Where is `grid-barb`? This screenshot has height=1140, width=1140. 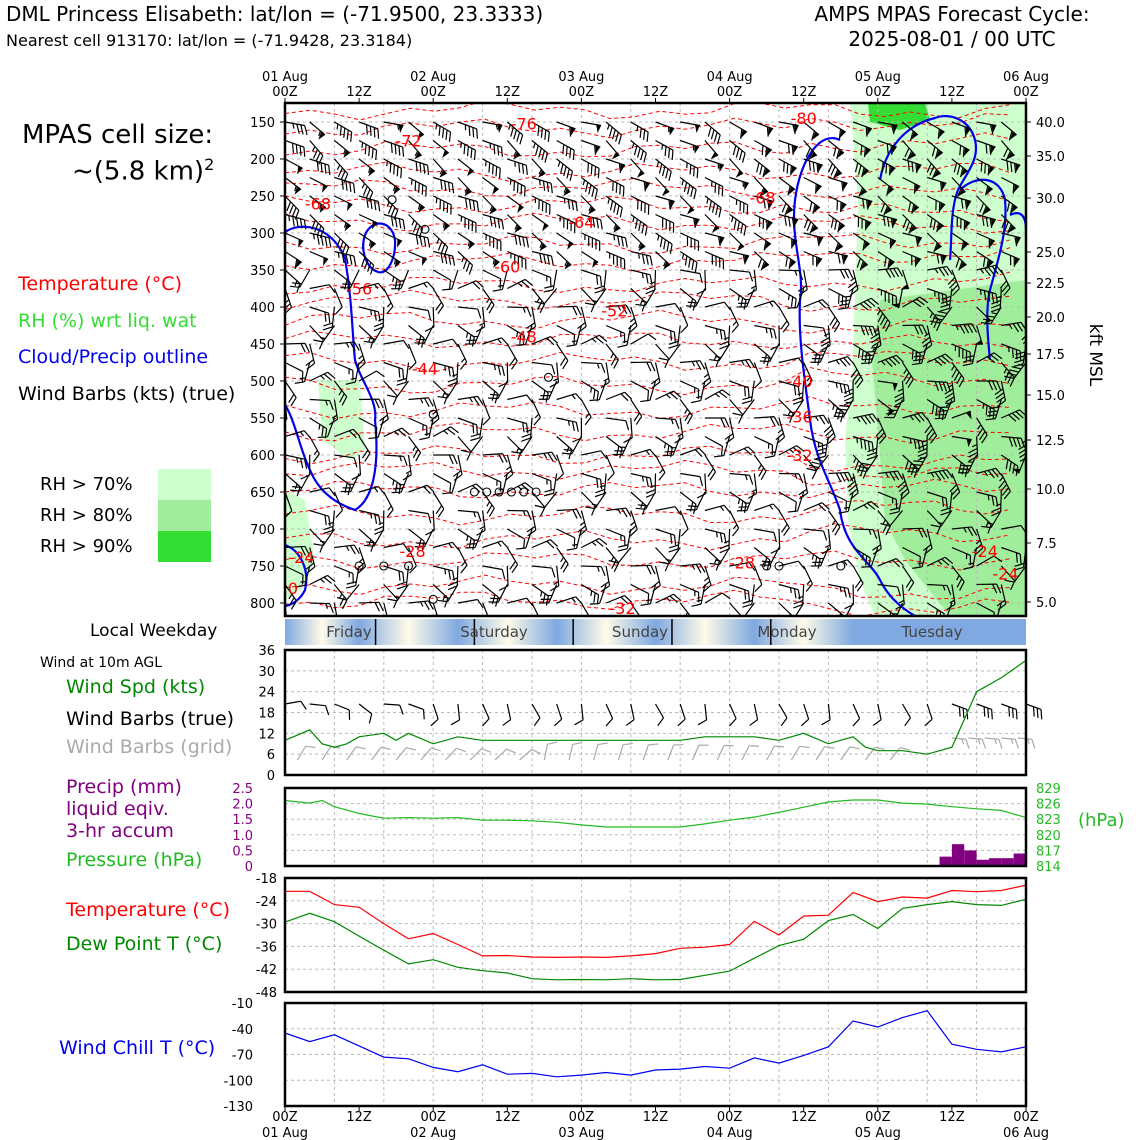
grid-barb is located at coordinates (505, 754).